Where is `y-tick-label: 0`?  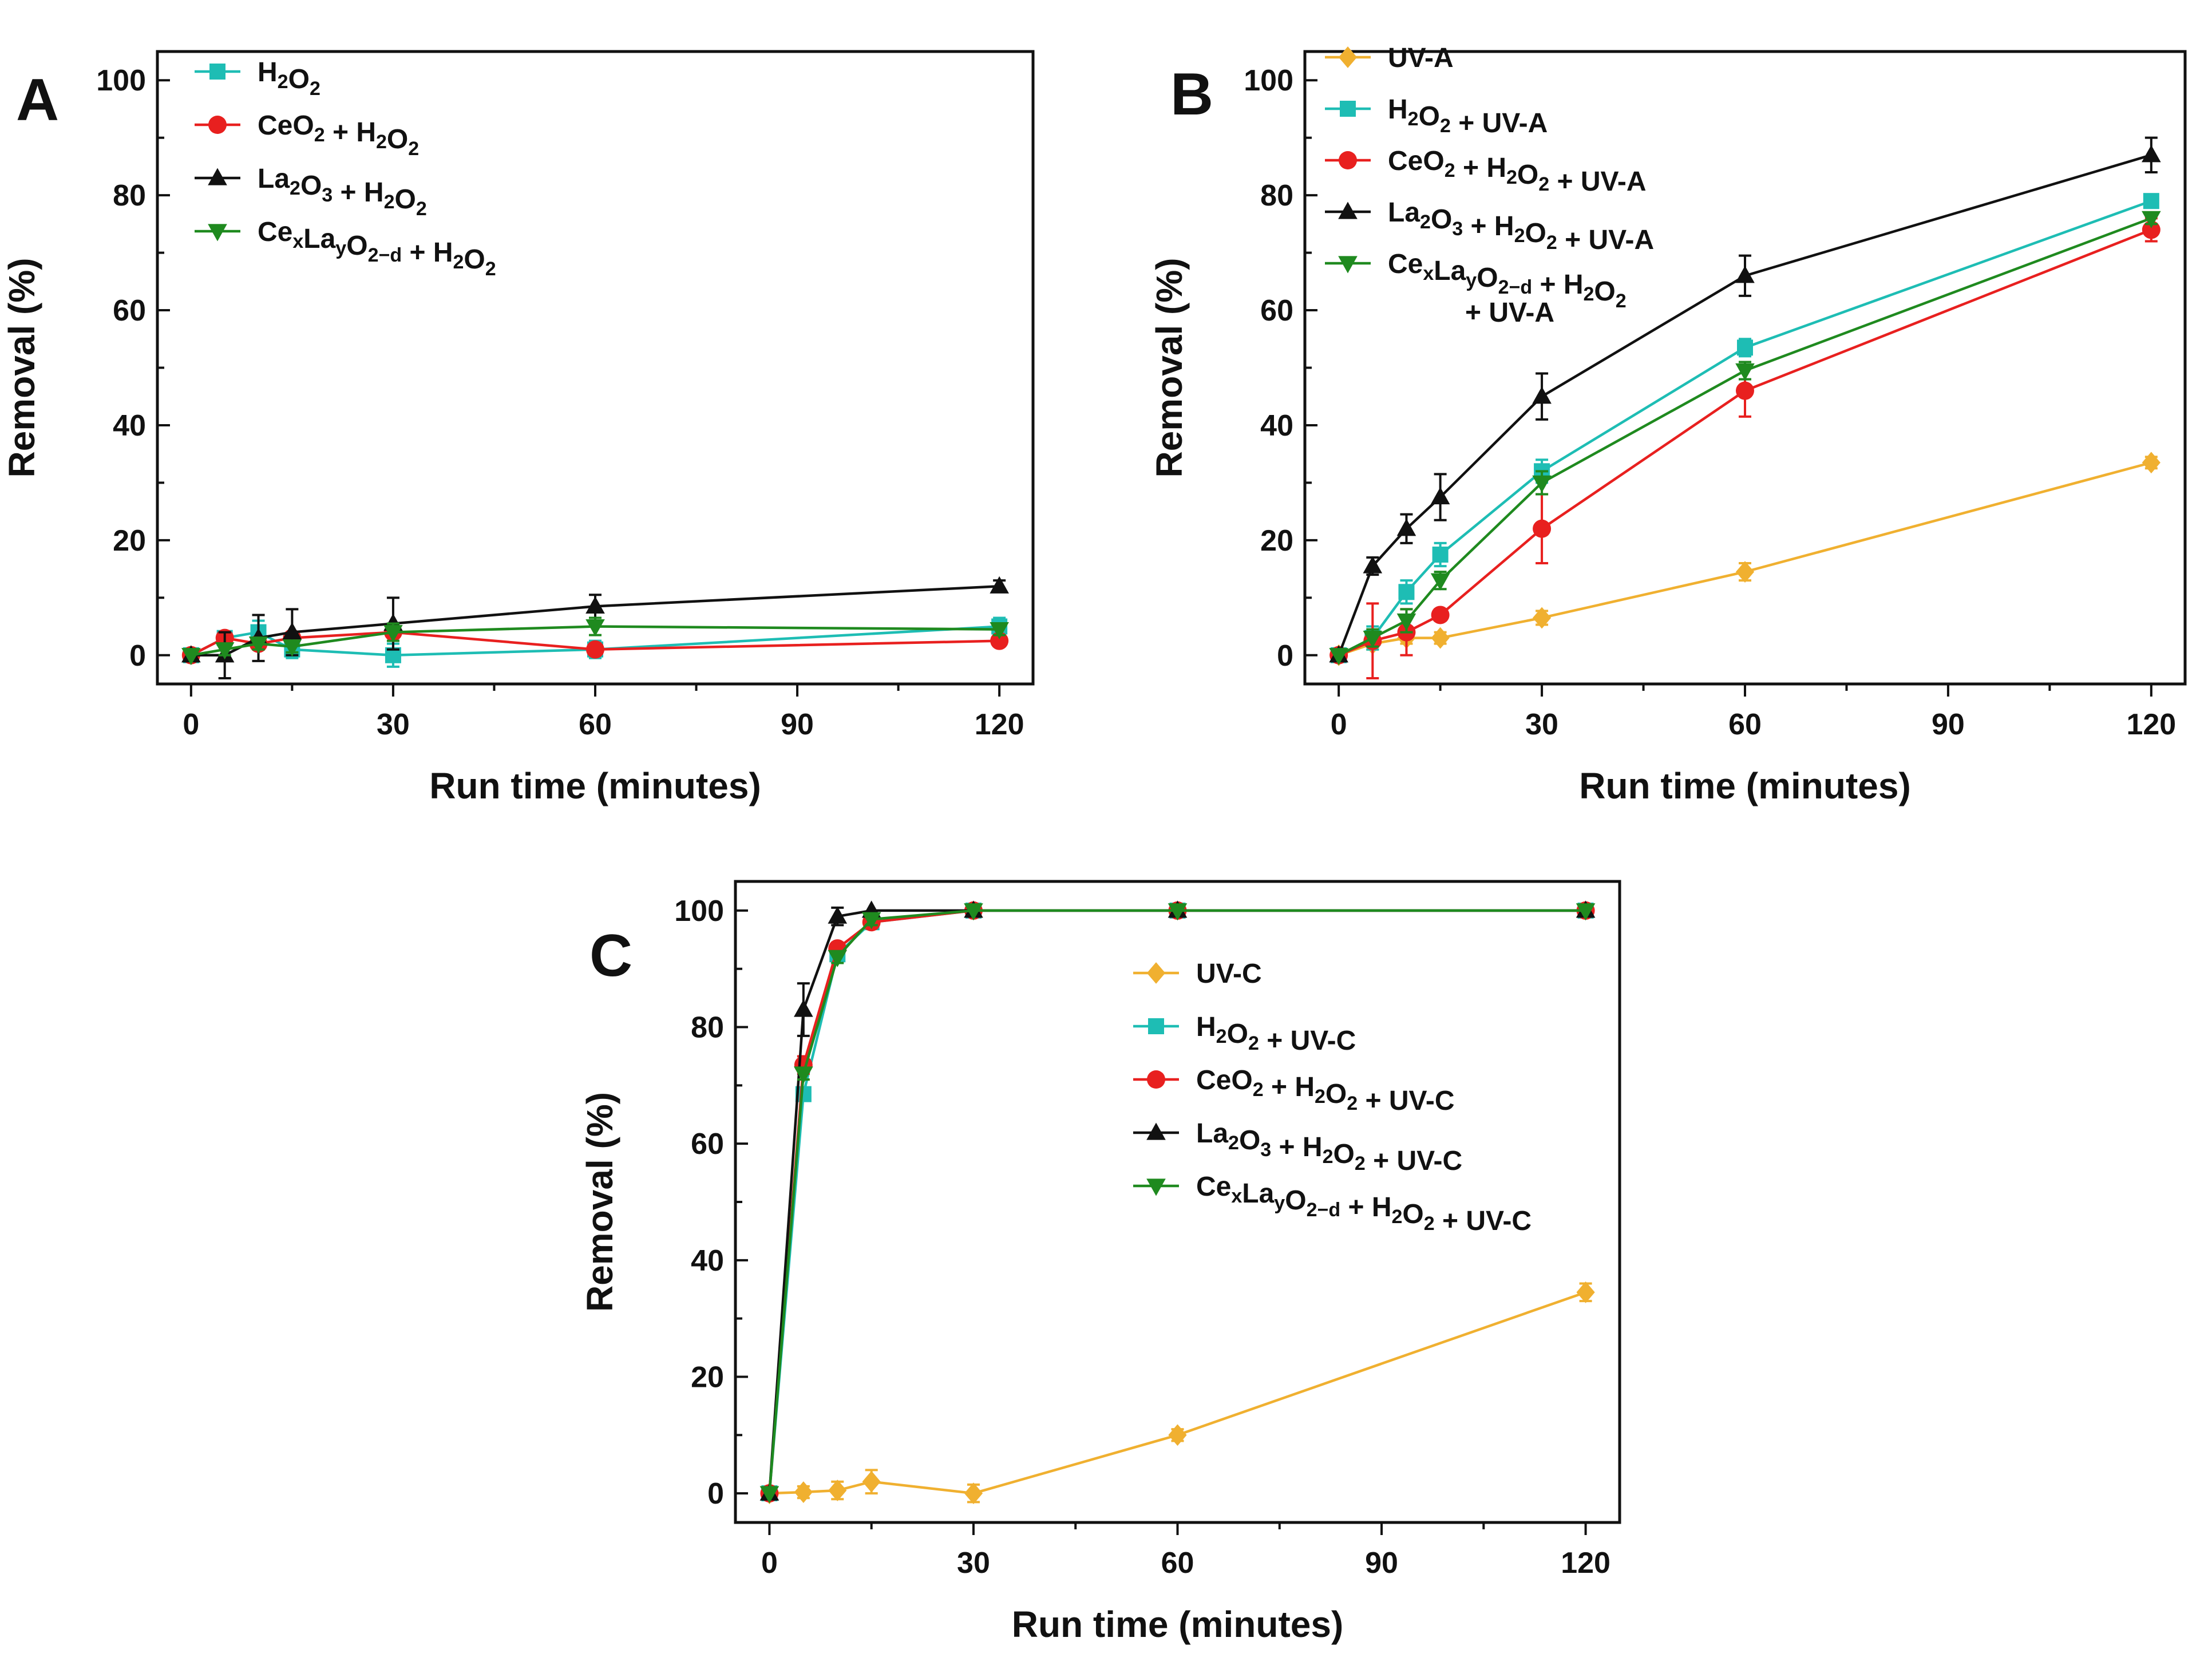
y-tick-label: 0 is located at coordinates (1285, 656).